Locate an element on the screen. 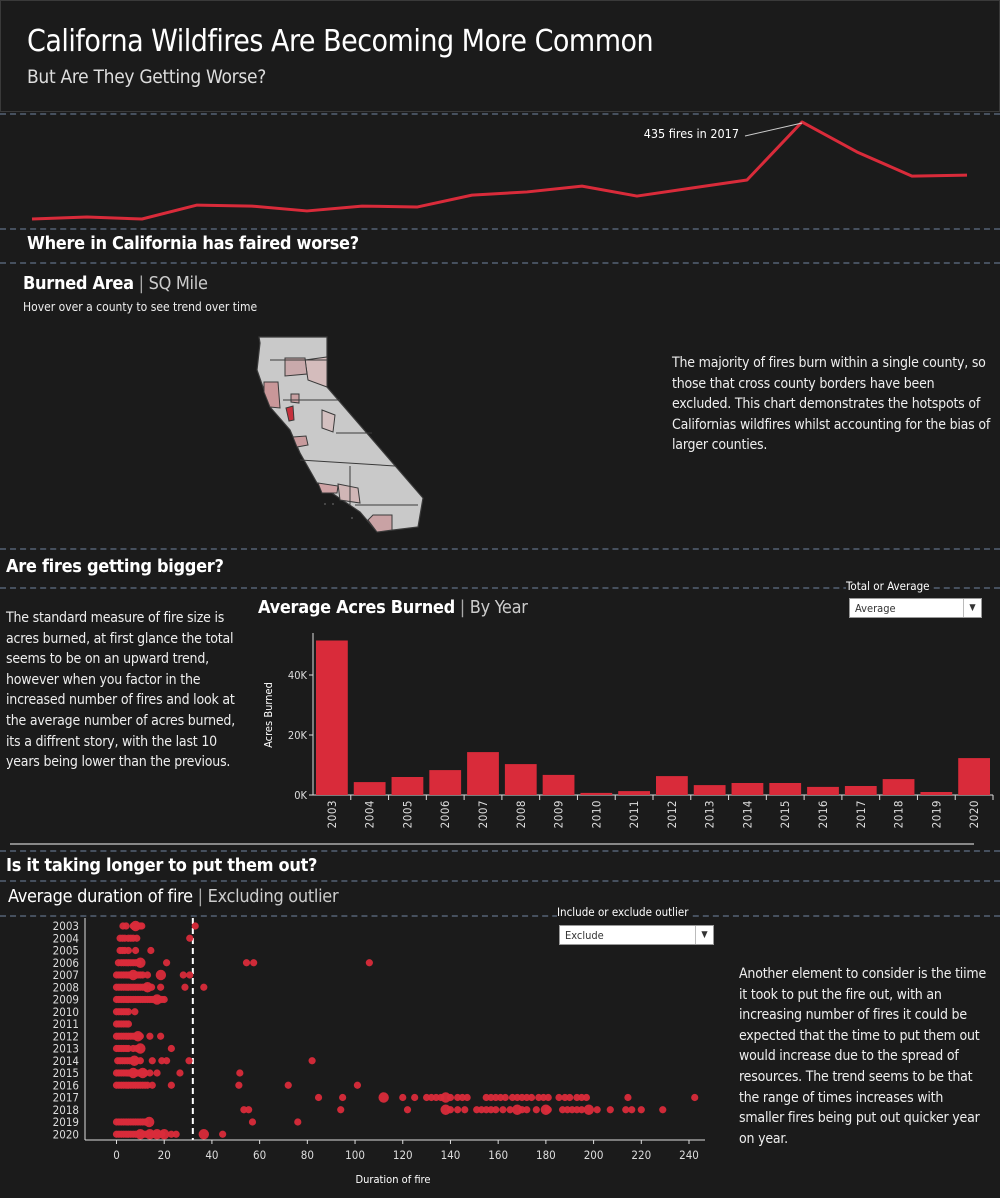 This screenshot has width=1000, height=1198. county-la is located at coordinates (349, 493).